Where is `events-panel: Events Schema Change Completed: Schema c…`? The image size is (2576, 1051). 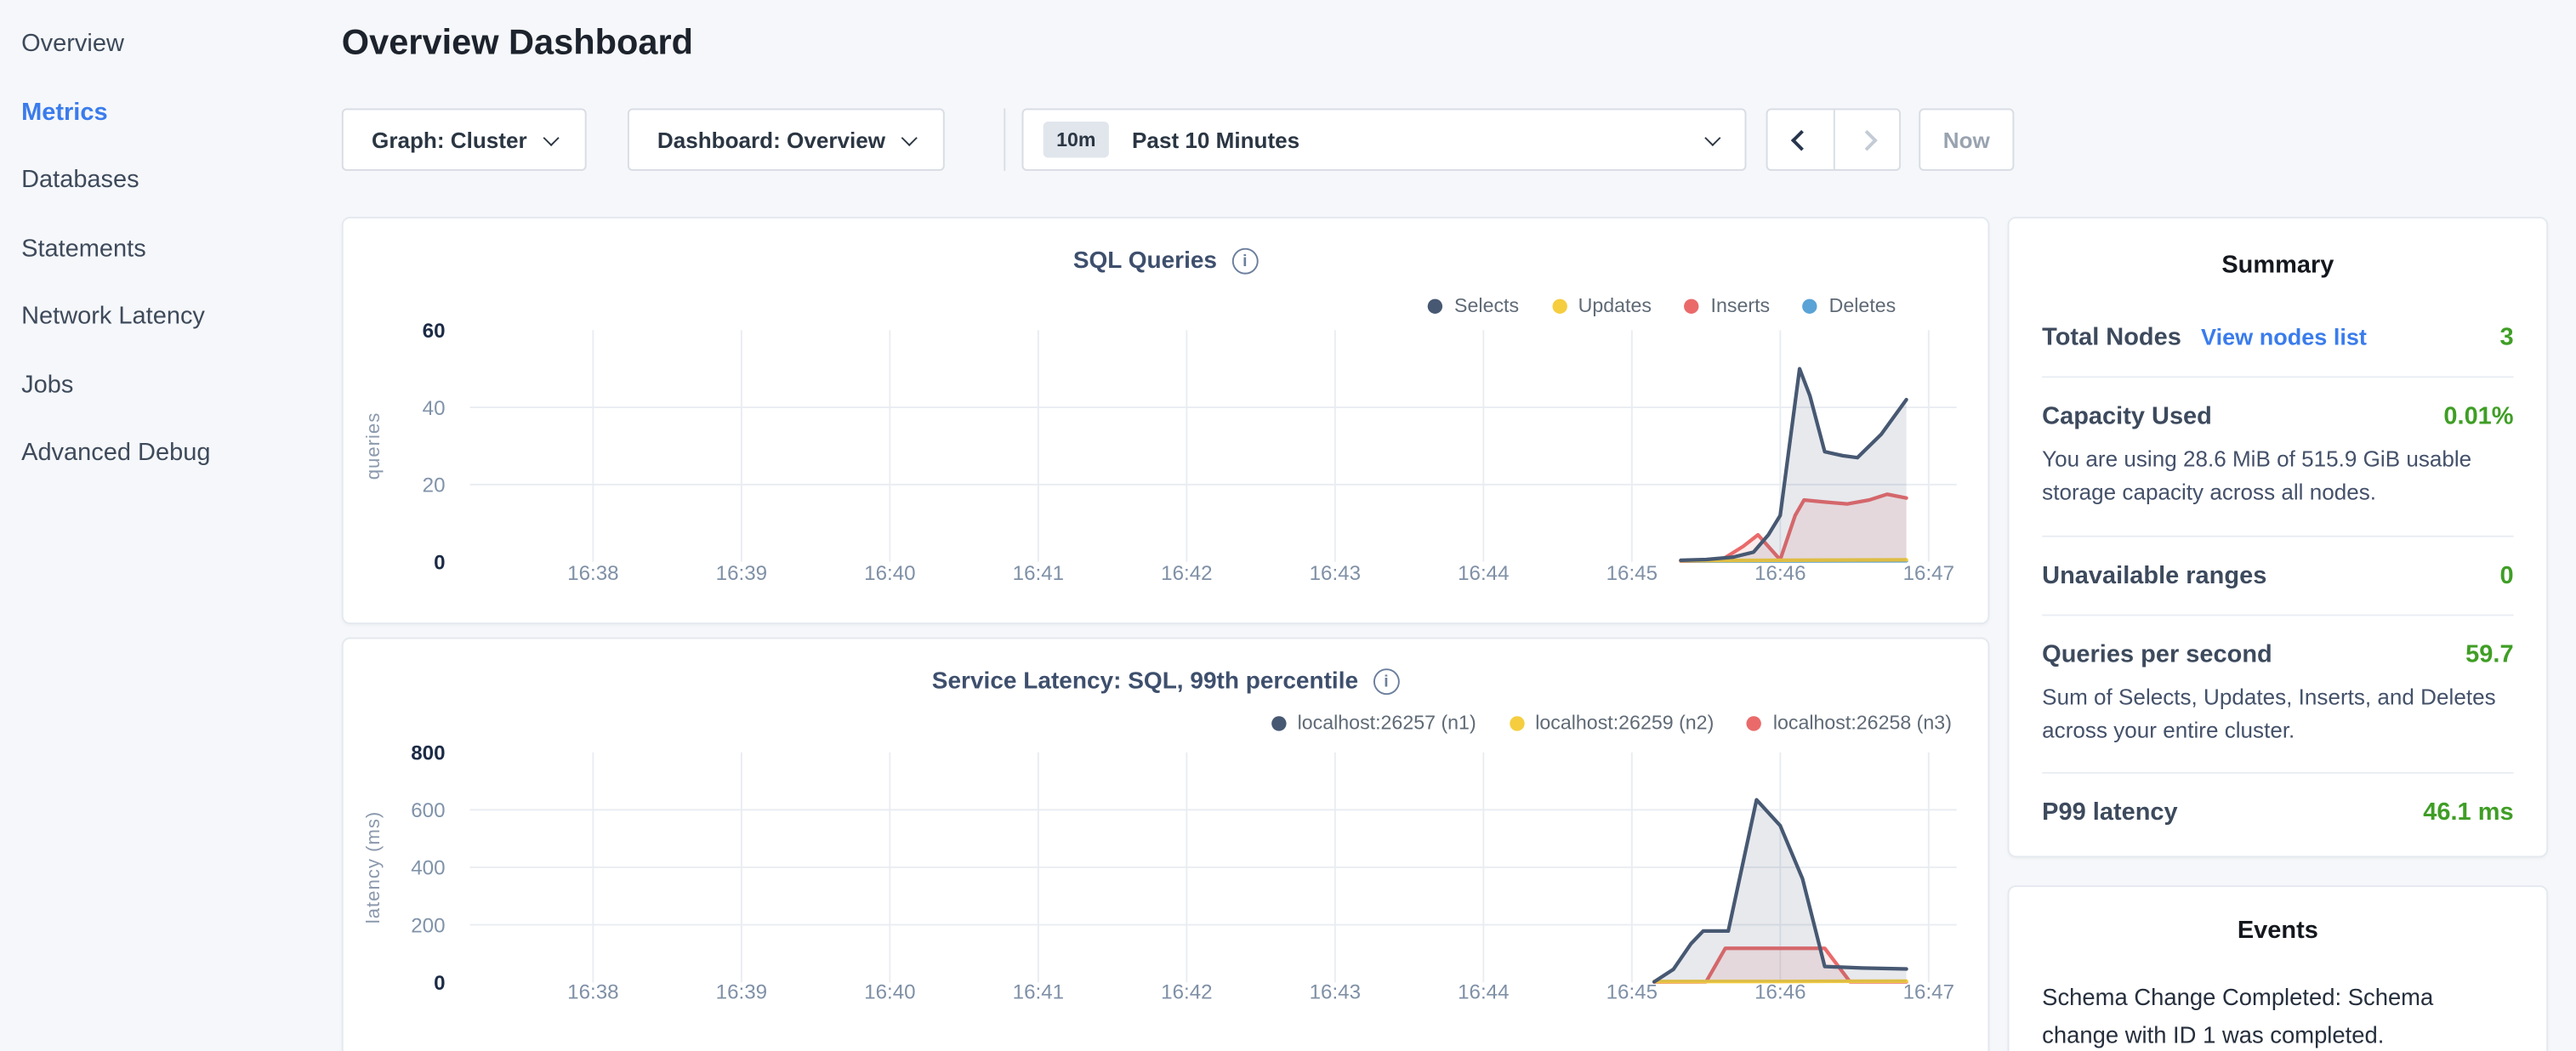 events-panel: Events Schema Change Completed: Schema c… is located at coordinates (2278, 968).